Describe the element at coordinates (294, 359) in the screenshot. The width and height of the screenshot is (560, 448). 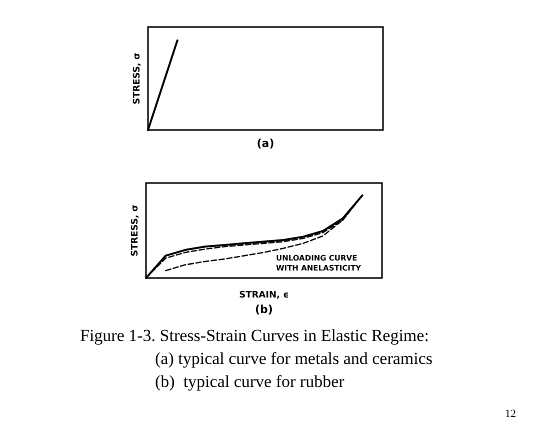
I see `text: (a) typical curve for metals and ceramics` at that location.